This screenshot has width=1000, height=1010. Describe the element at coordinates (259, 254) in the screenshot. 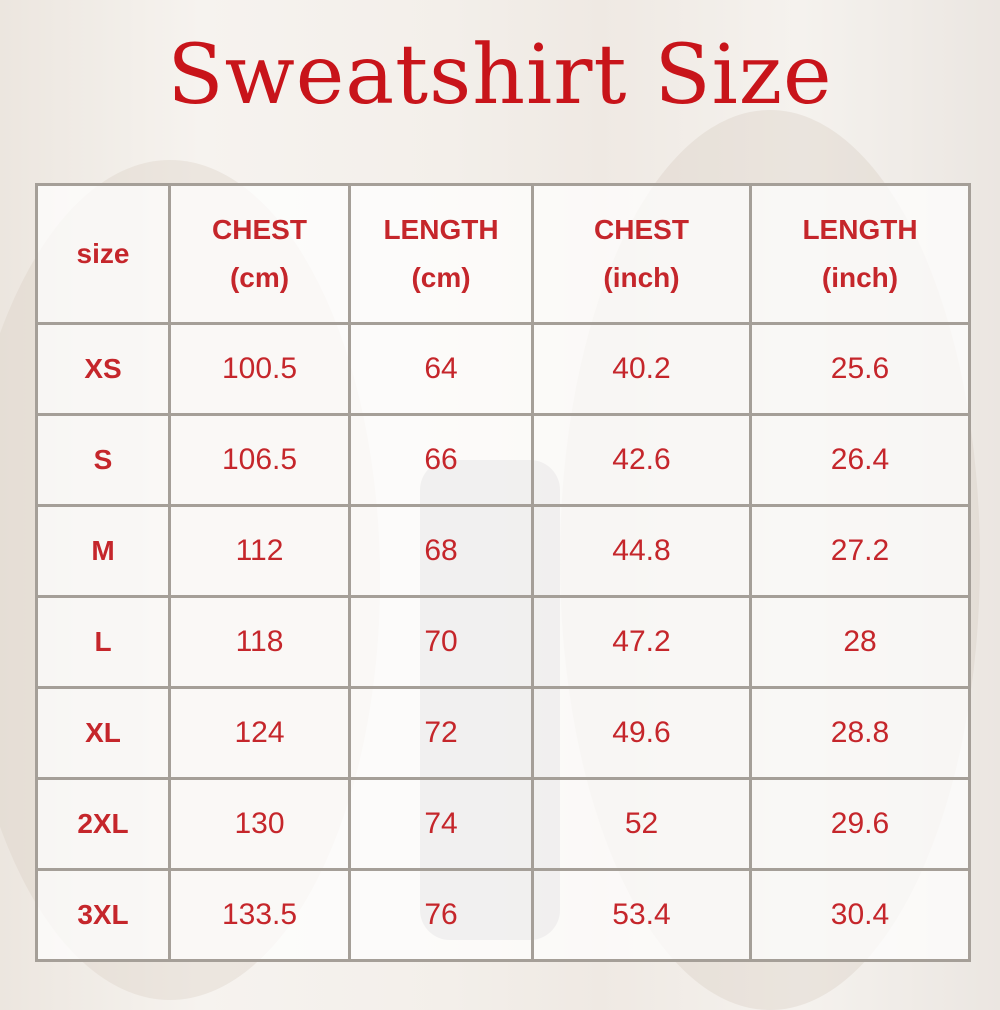

I see `header-chest-cm: CHEST (cm)` at that location.